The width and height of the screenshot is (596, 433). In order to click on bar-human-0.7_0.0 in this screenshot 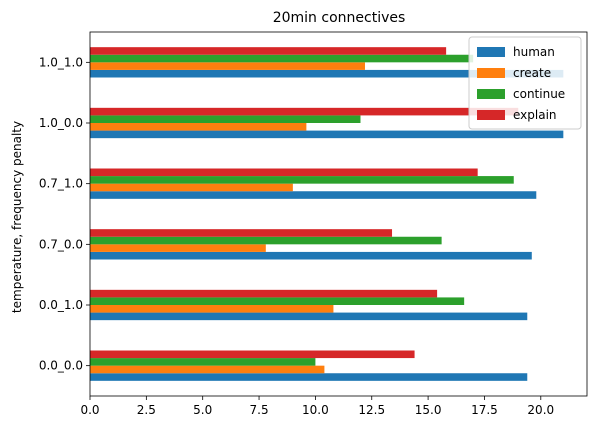, I will do `click(311, 255)`.